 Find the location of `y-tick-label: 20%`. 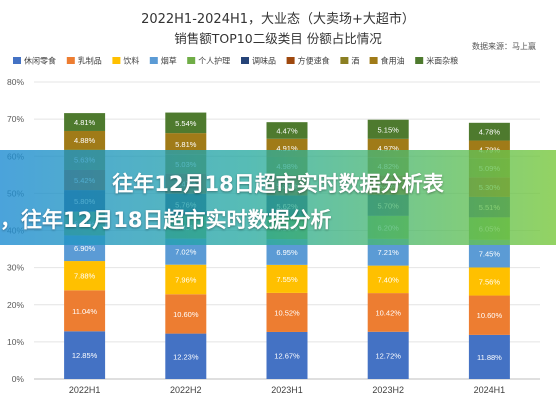

y-tick-label: 20% is located at coordinates (15, 305).